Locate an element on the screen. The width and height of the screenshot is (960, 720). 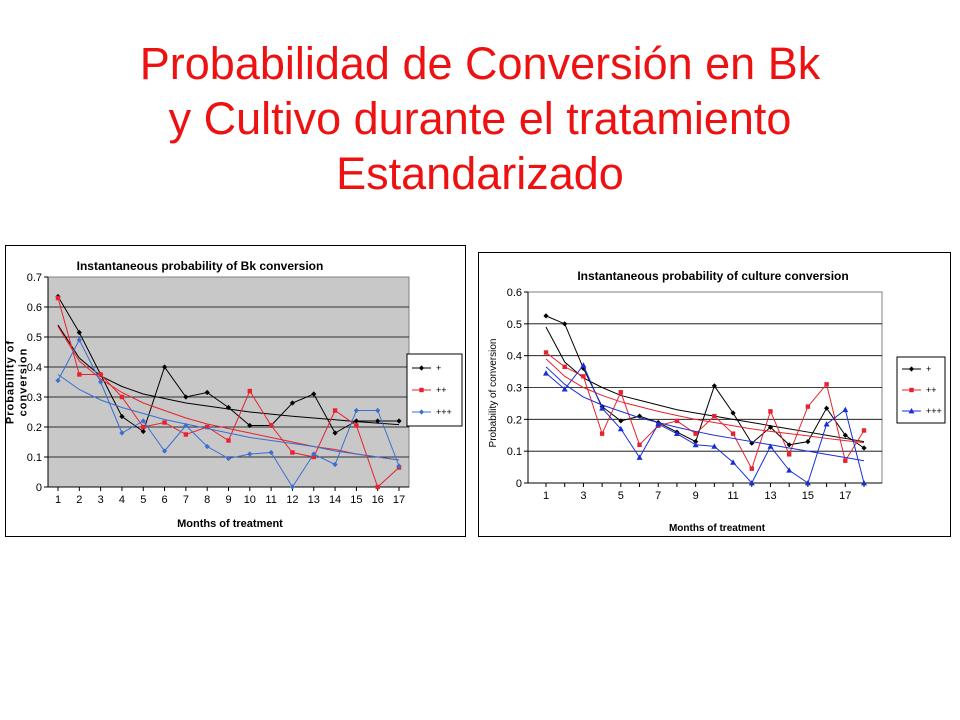
chart1-legend-label: ++ is located at coordinates (441, 390).